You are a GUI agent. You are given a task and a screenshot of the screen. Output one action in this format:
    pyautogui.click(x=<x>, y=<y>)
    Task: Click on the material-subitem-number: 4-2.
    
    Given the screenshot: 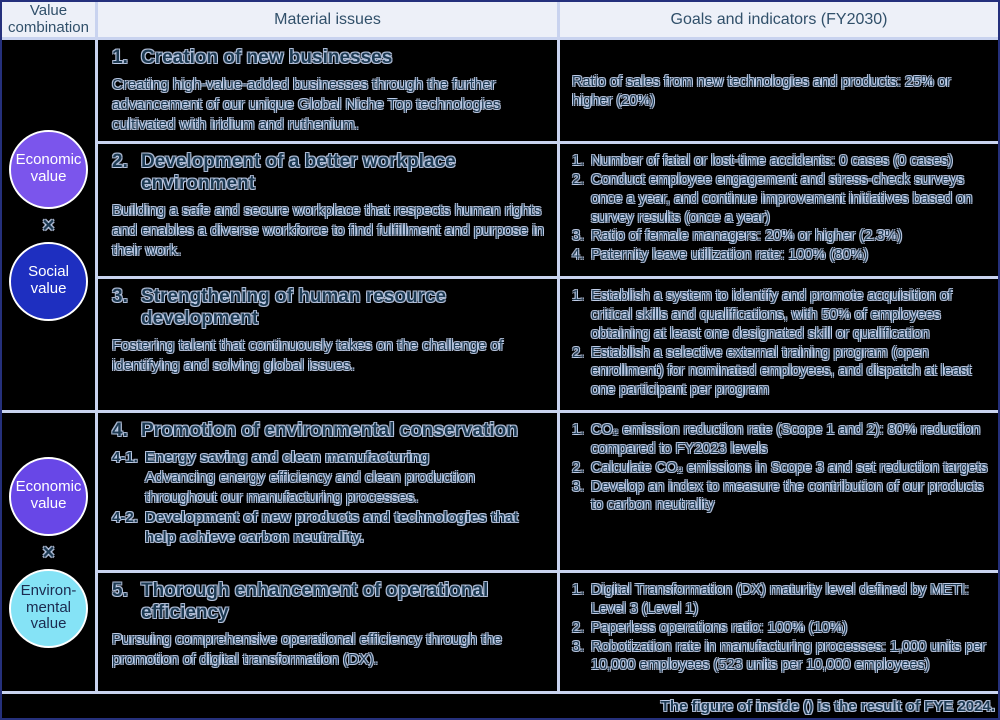 What is the action you would take?
    pyautogui.click(x=125, y=518)
    